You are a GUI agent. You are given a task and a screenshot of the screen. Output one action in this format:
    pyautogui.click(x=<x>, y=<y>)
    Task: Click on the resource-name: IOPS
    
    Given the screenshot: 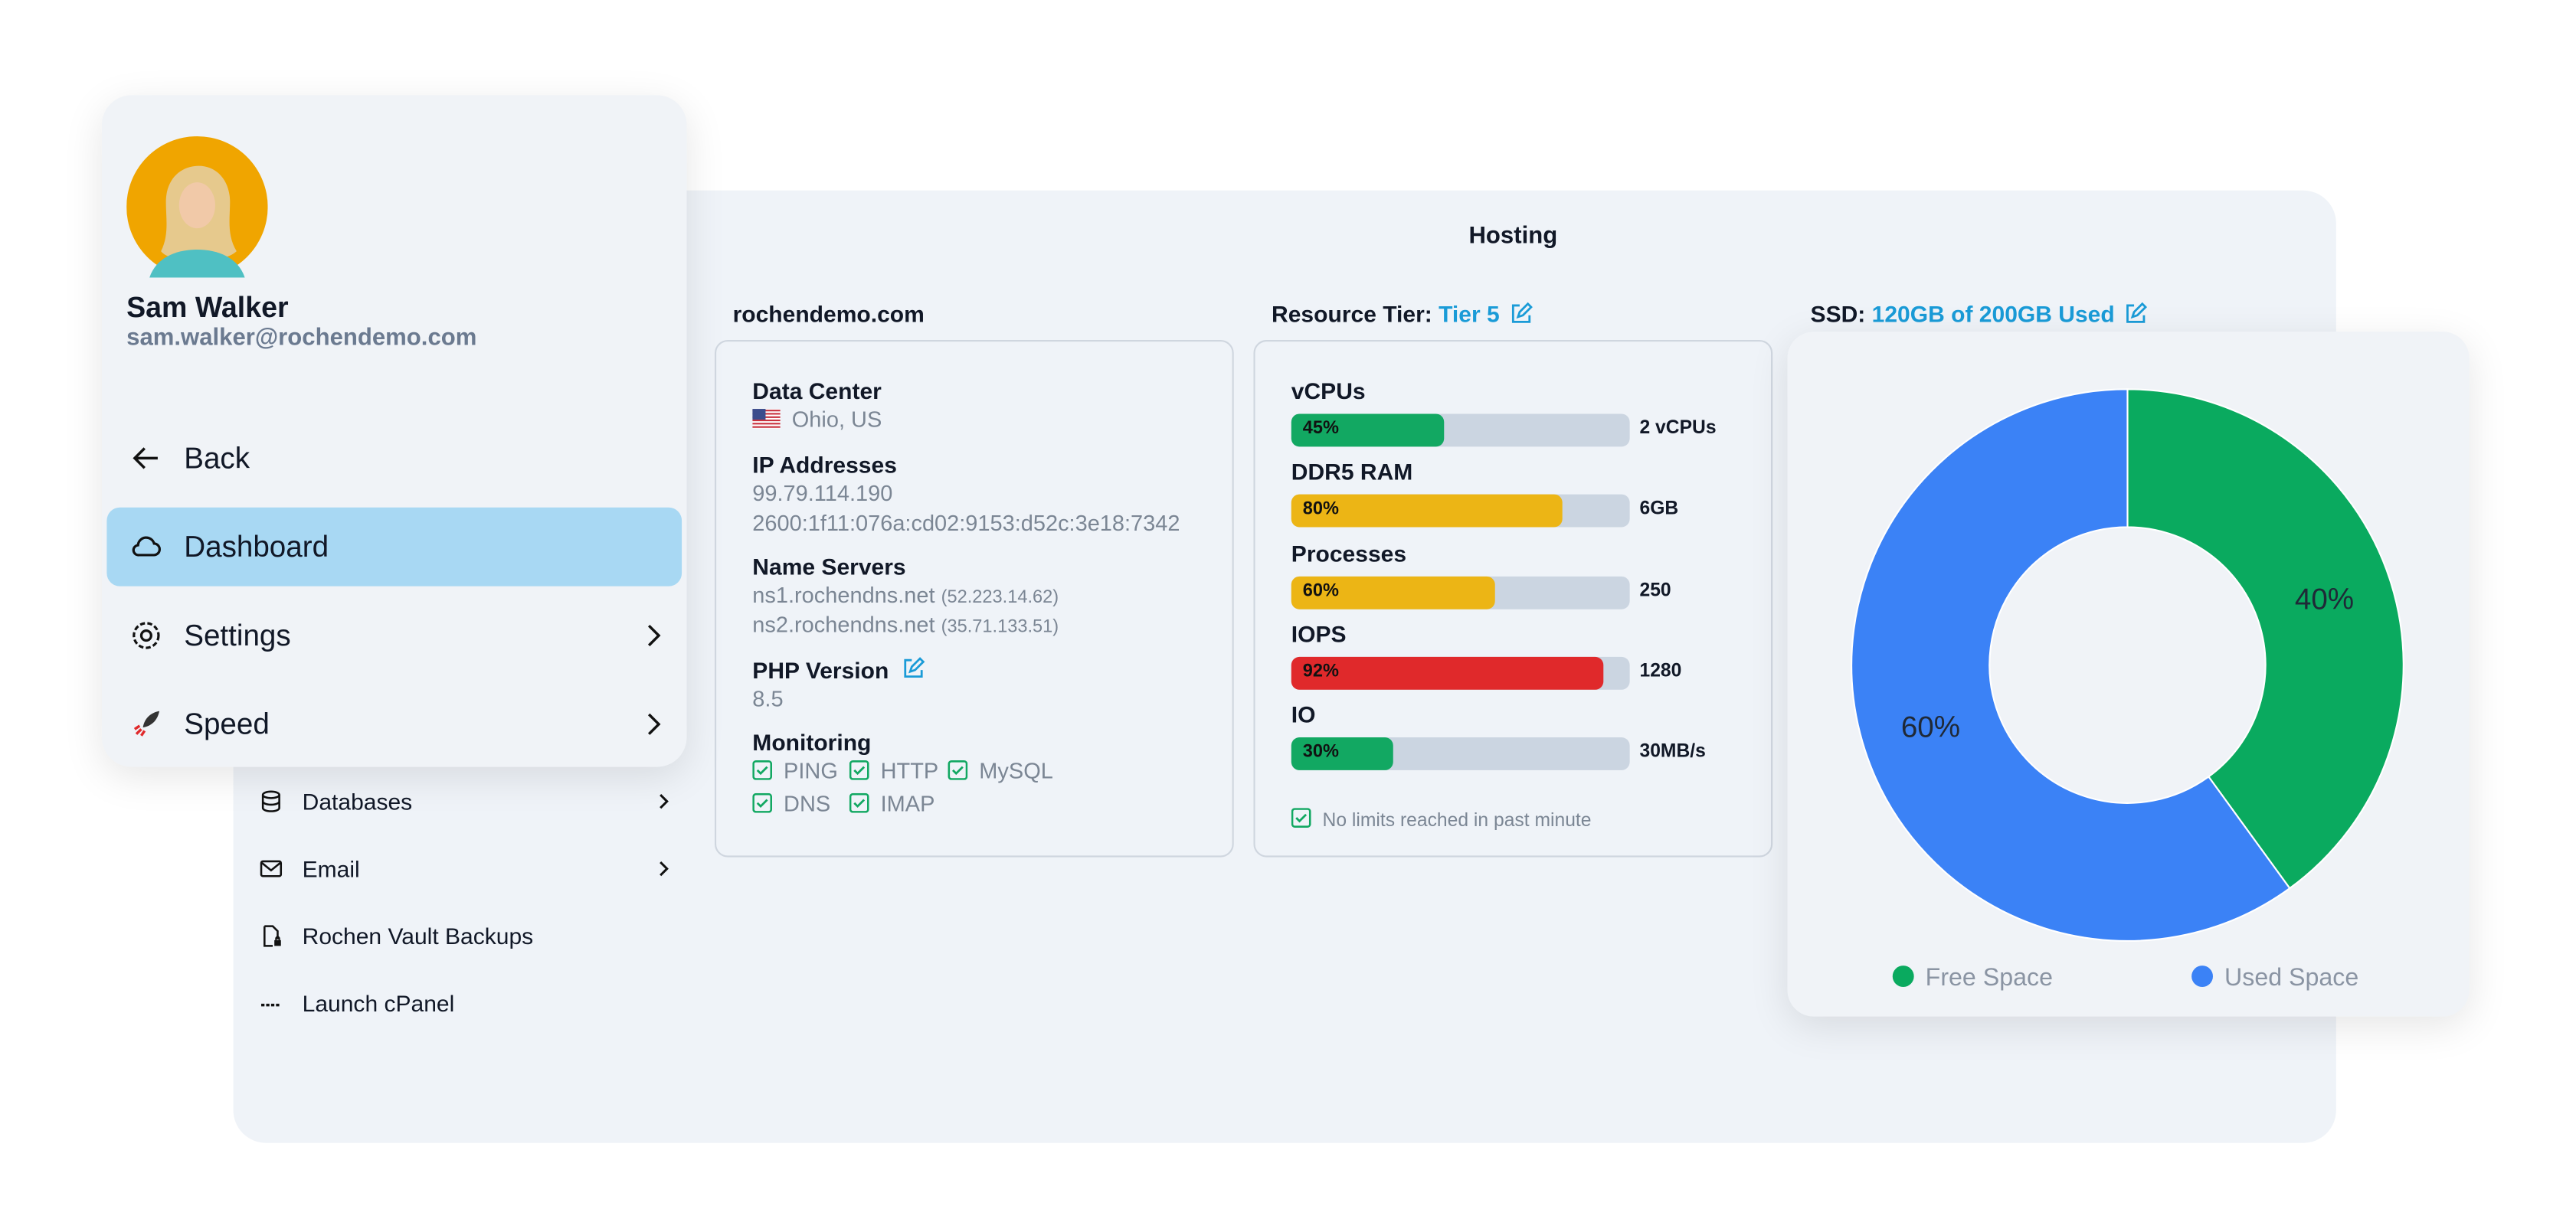 What is the action you would take?
    pyautogui.click(x=1319, y=633)
    